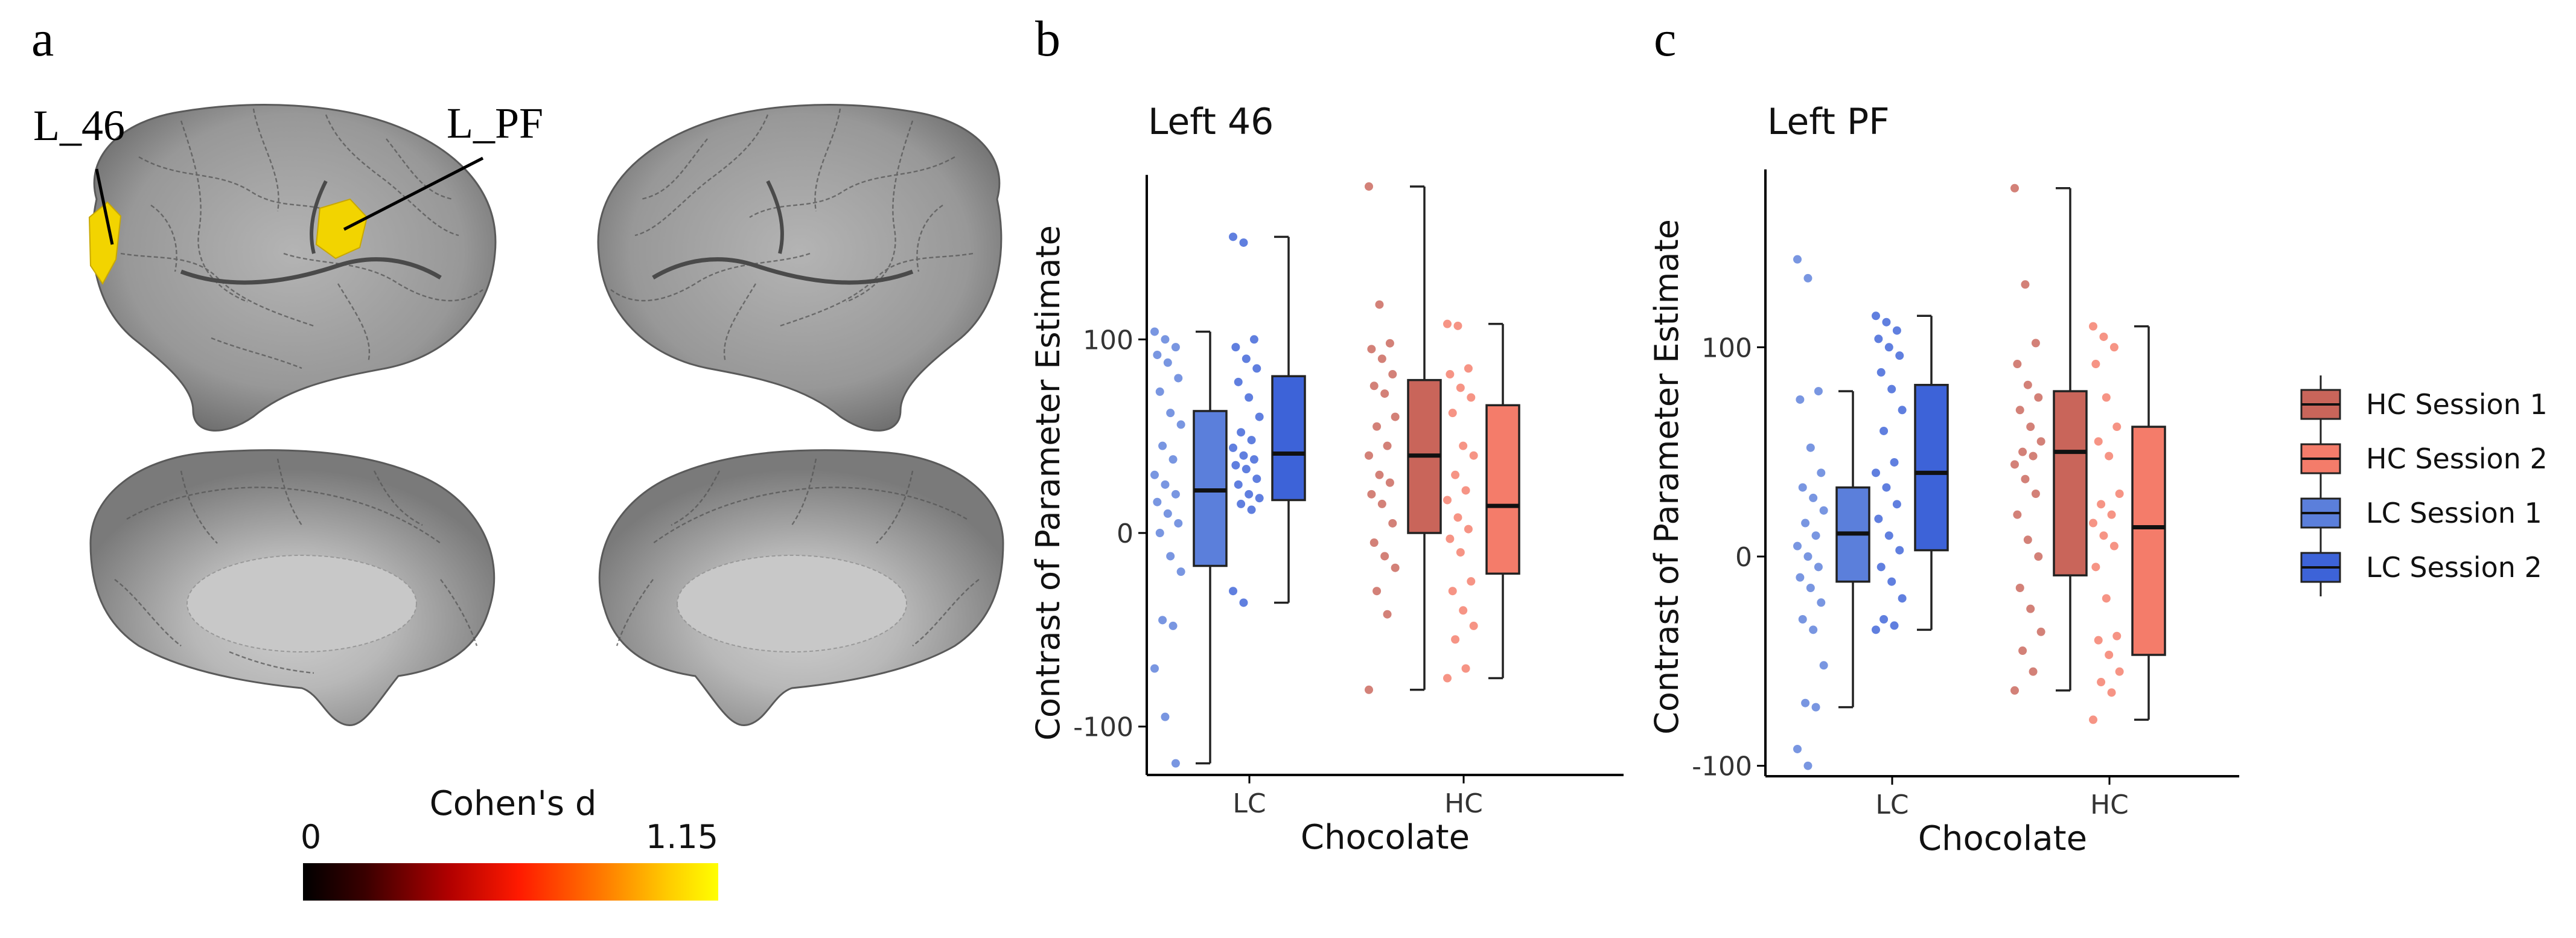 This screenshot has width=2576, height=938. What do you see at coordinates (510, 882) in the screenshot?
I see `colorbar` at bounding box center [510, 882].